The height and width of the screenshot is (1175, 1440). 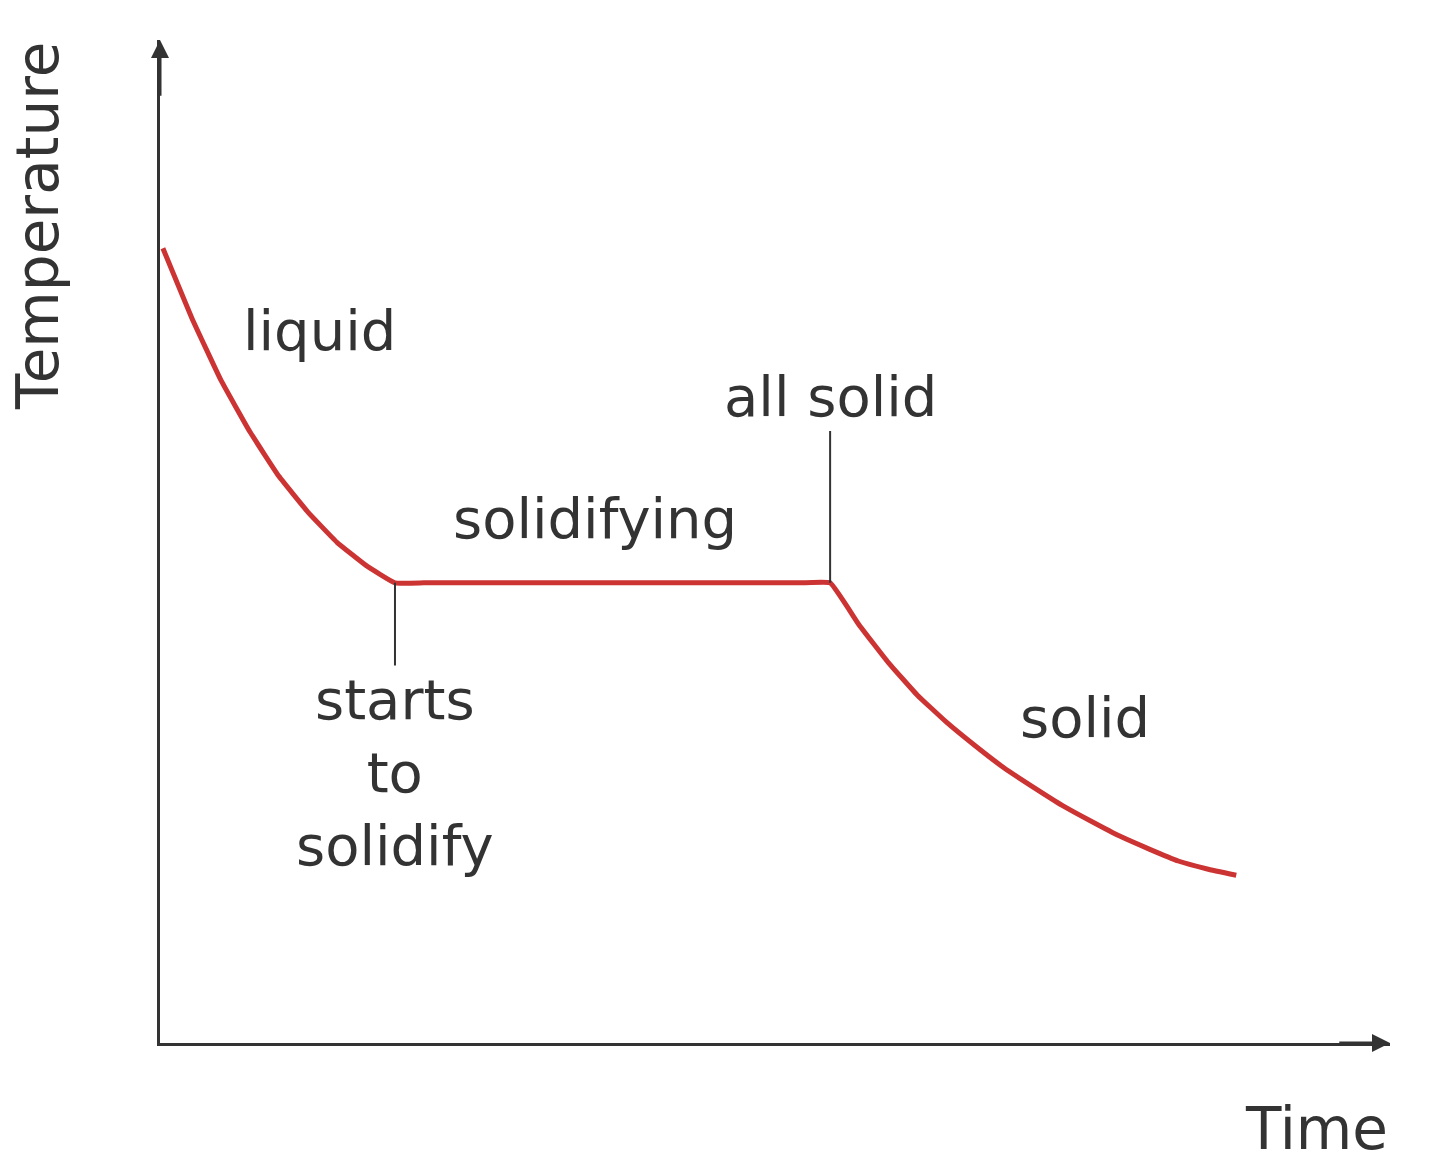 What do you see at coordinates (320, 330) in the screenshot?
I see `annotation: liquid` at bounding box center [320, 330].